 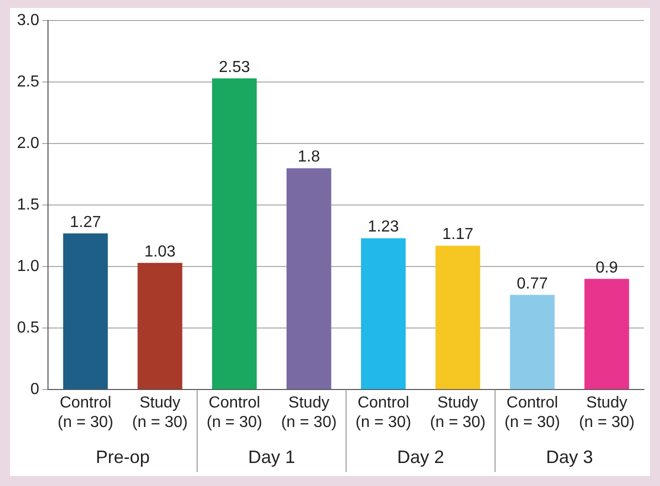 What do you see at coordinates (86, 222) in the screenshot?
I see `data-label: 1.27` at bounding box center [86, 222].